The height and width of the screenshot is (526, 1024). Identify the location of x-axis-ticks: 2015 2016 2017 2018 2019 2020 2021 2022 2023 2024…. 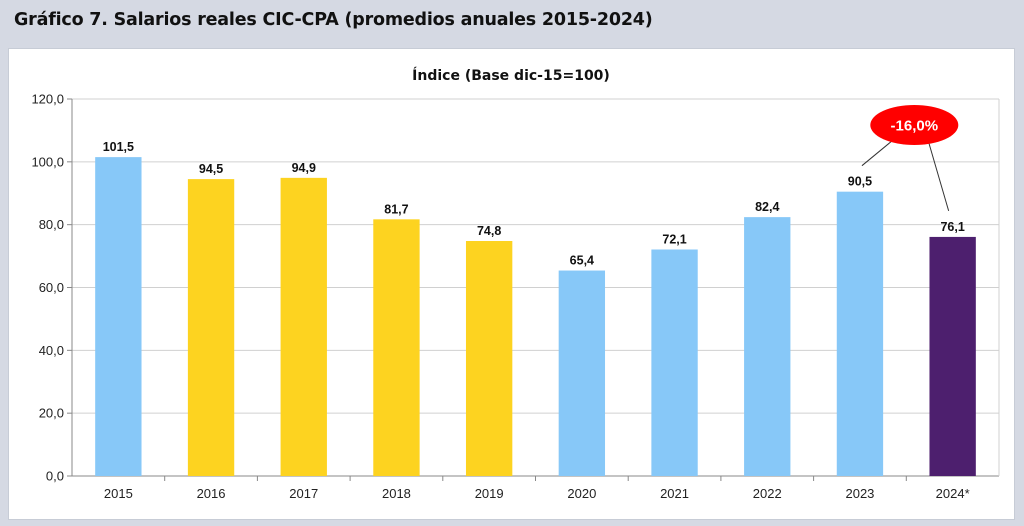
(537, 493).